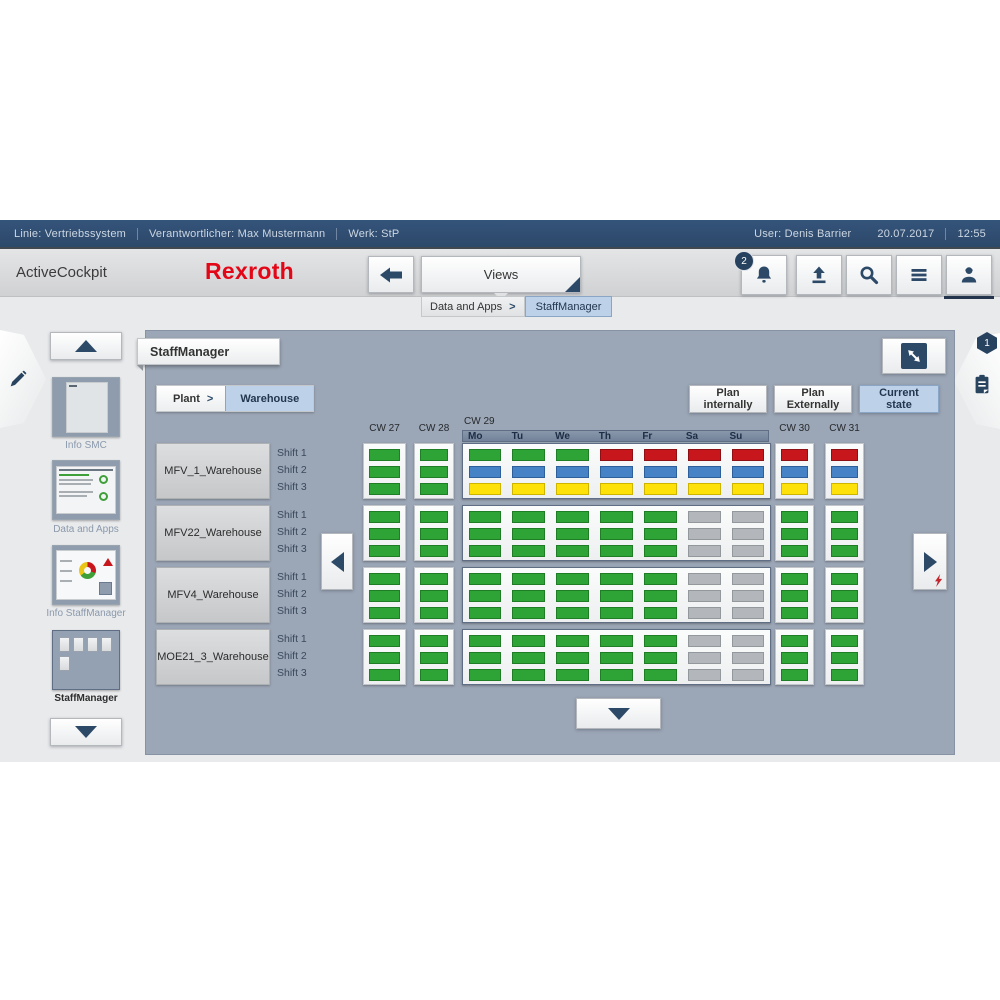  I want to click on scroll-weeks-right-button, so click(930, 561).